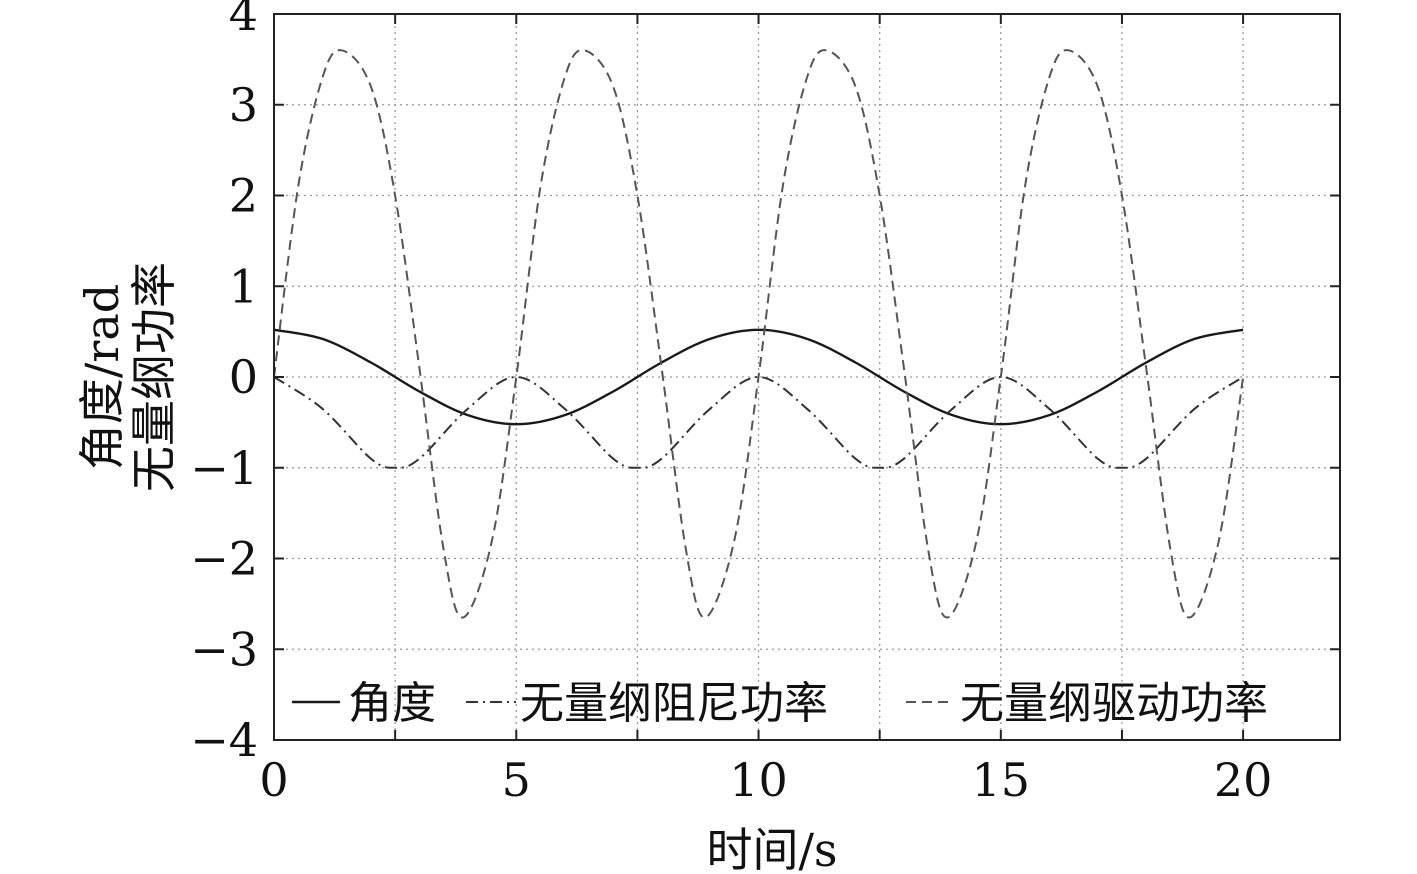 This screenshot has height=874, width=1417. Describe the element at coordinates (771, 848) in the screenshot. I see `x-axis-label: 时间/s` at that location.